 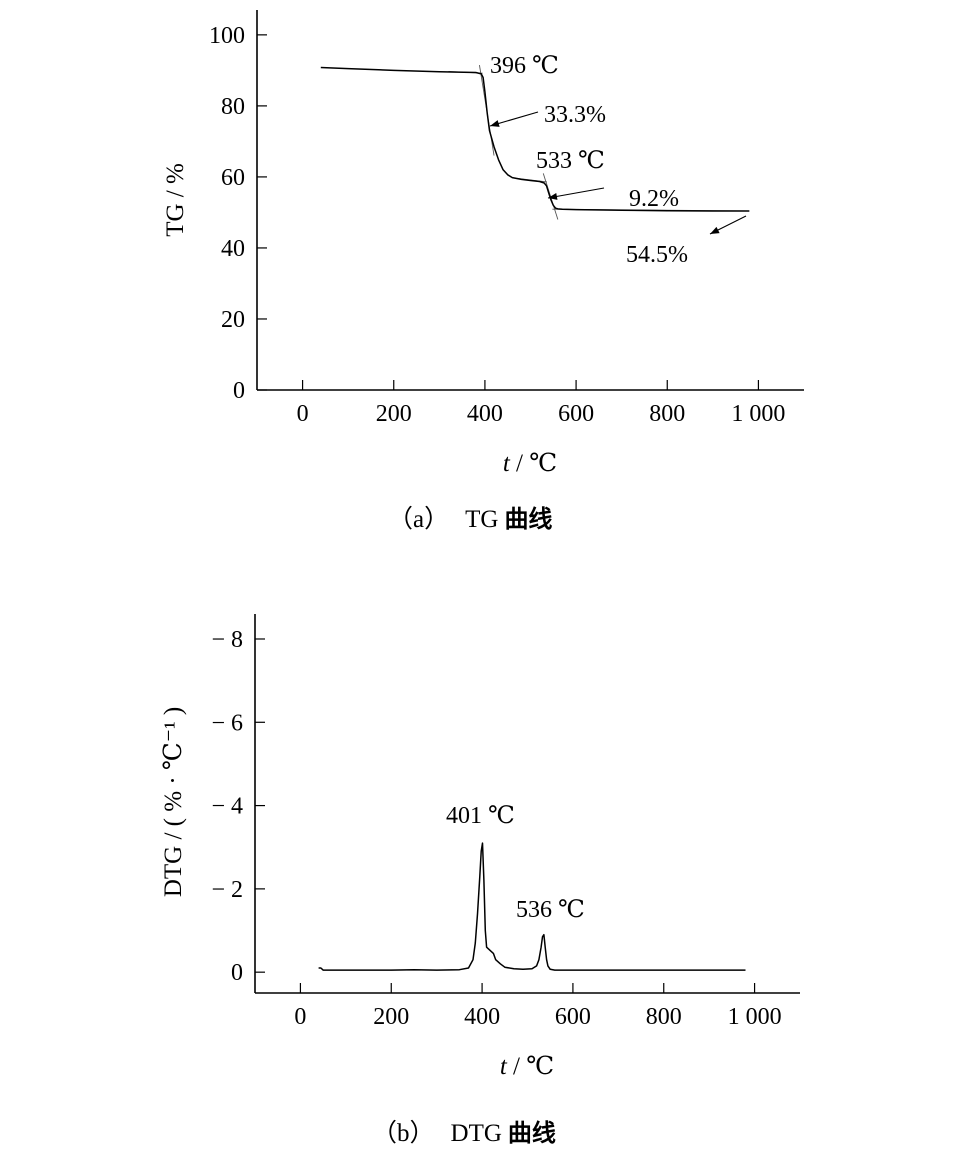 I want to click on tg-x-axis-title: t / ℃, so click(x=530, y=463).